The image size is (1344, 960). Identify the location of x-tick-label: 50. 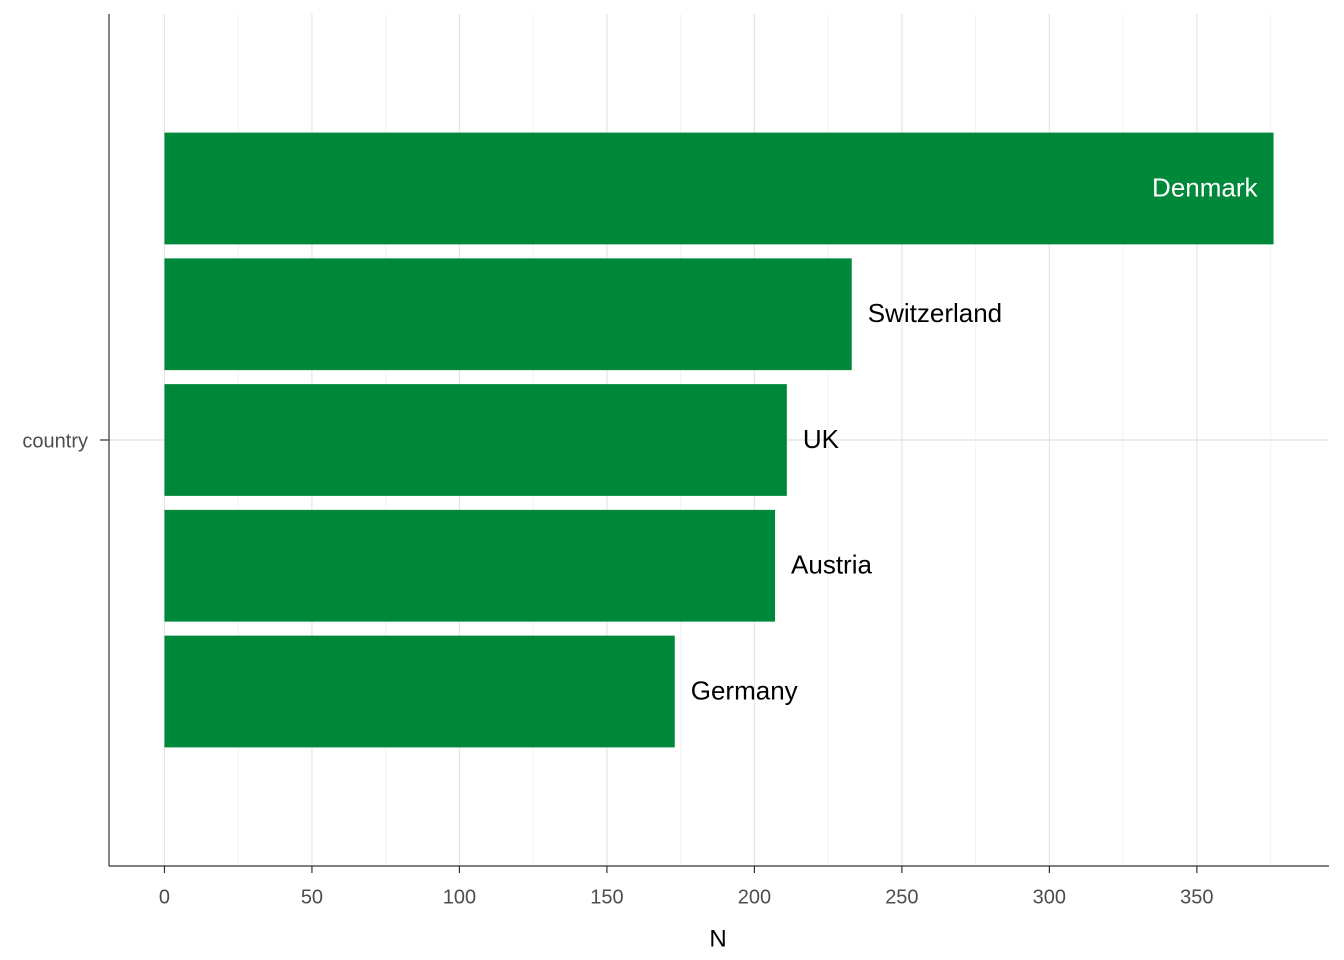
(312, 897).